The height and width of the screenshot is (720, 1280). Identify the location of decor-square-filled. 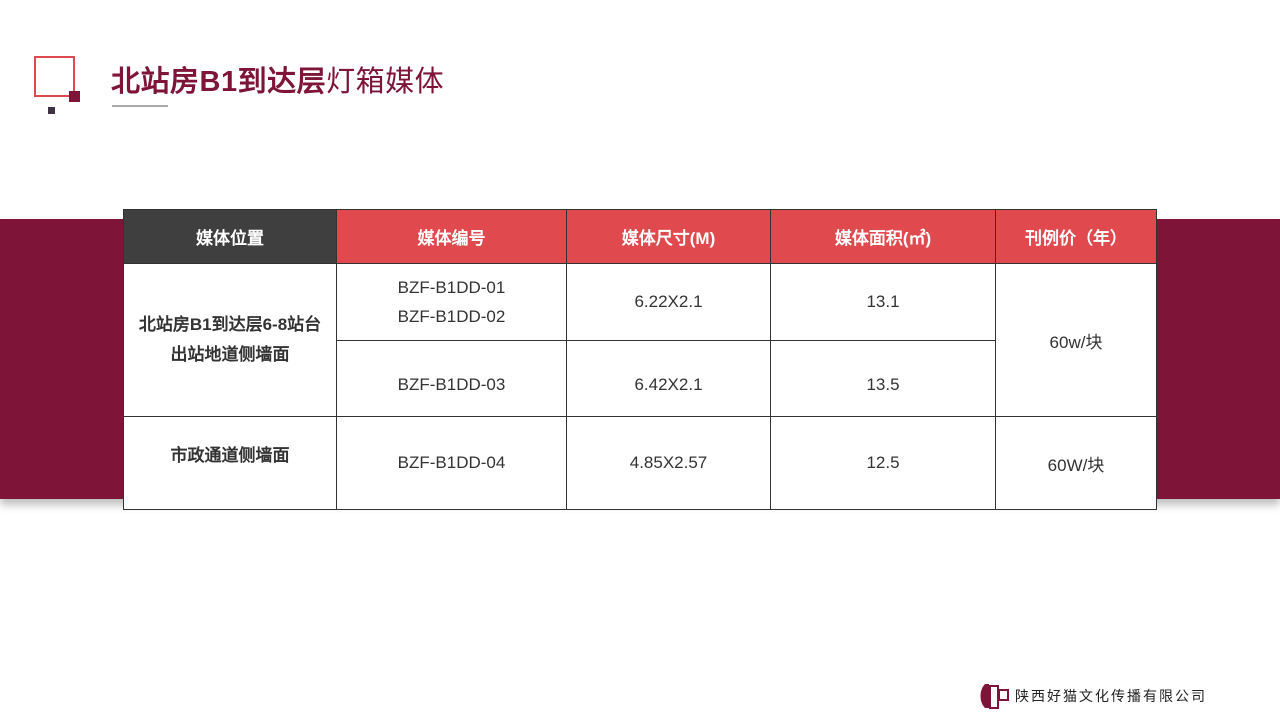
(74, 96).